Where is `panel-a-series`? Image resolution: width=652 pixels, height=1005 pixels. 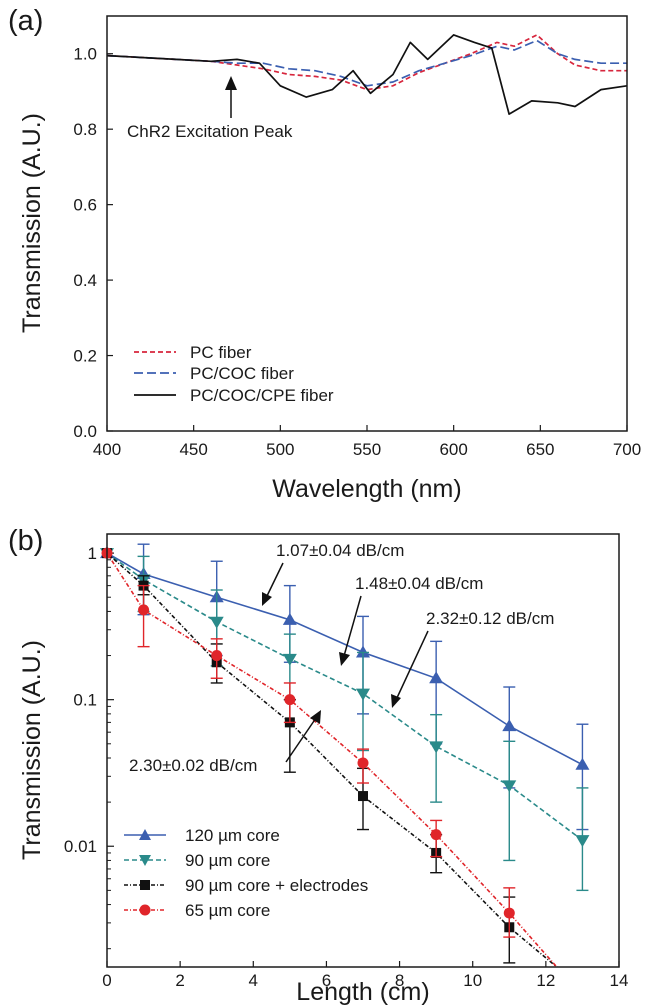
panel-a-series is located at coordinates (367, 74).